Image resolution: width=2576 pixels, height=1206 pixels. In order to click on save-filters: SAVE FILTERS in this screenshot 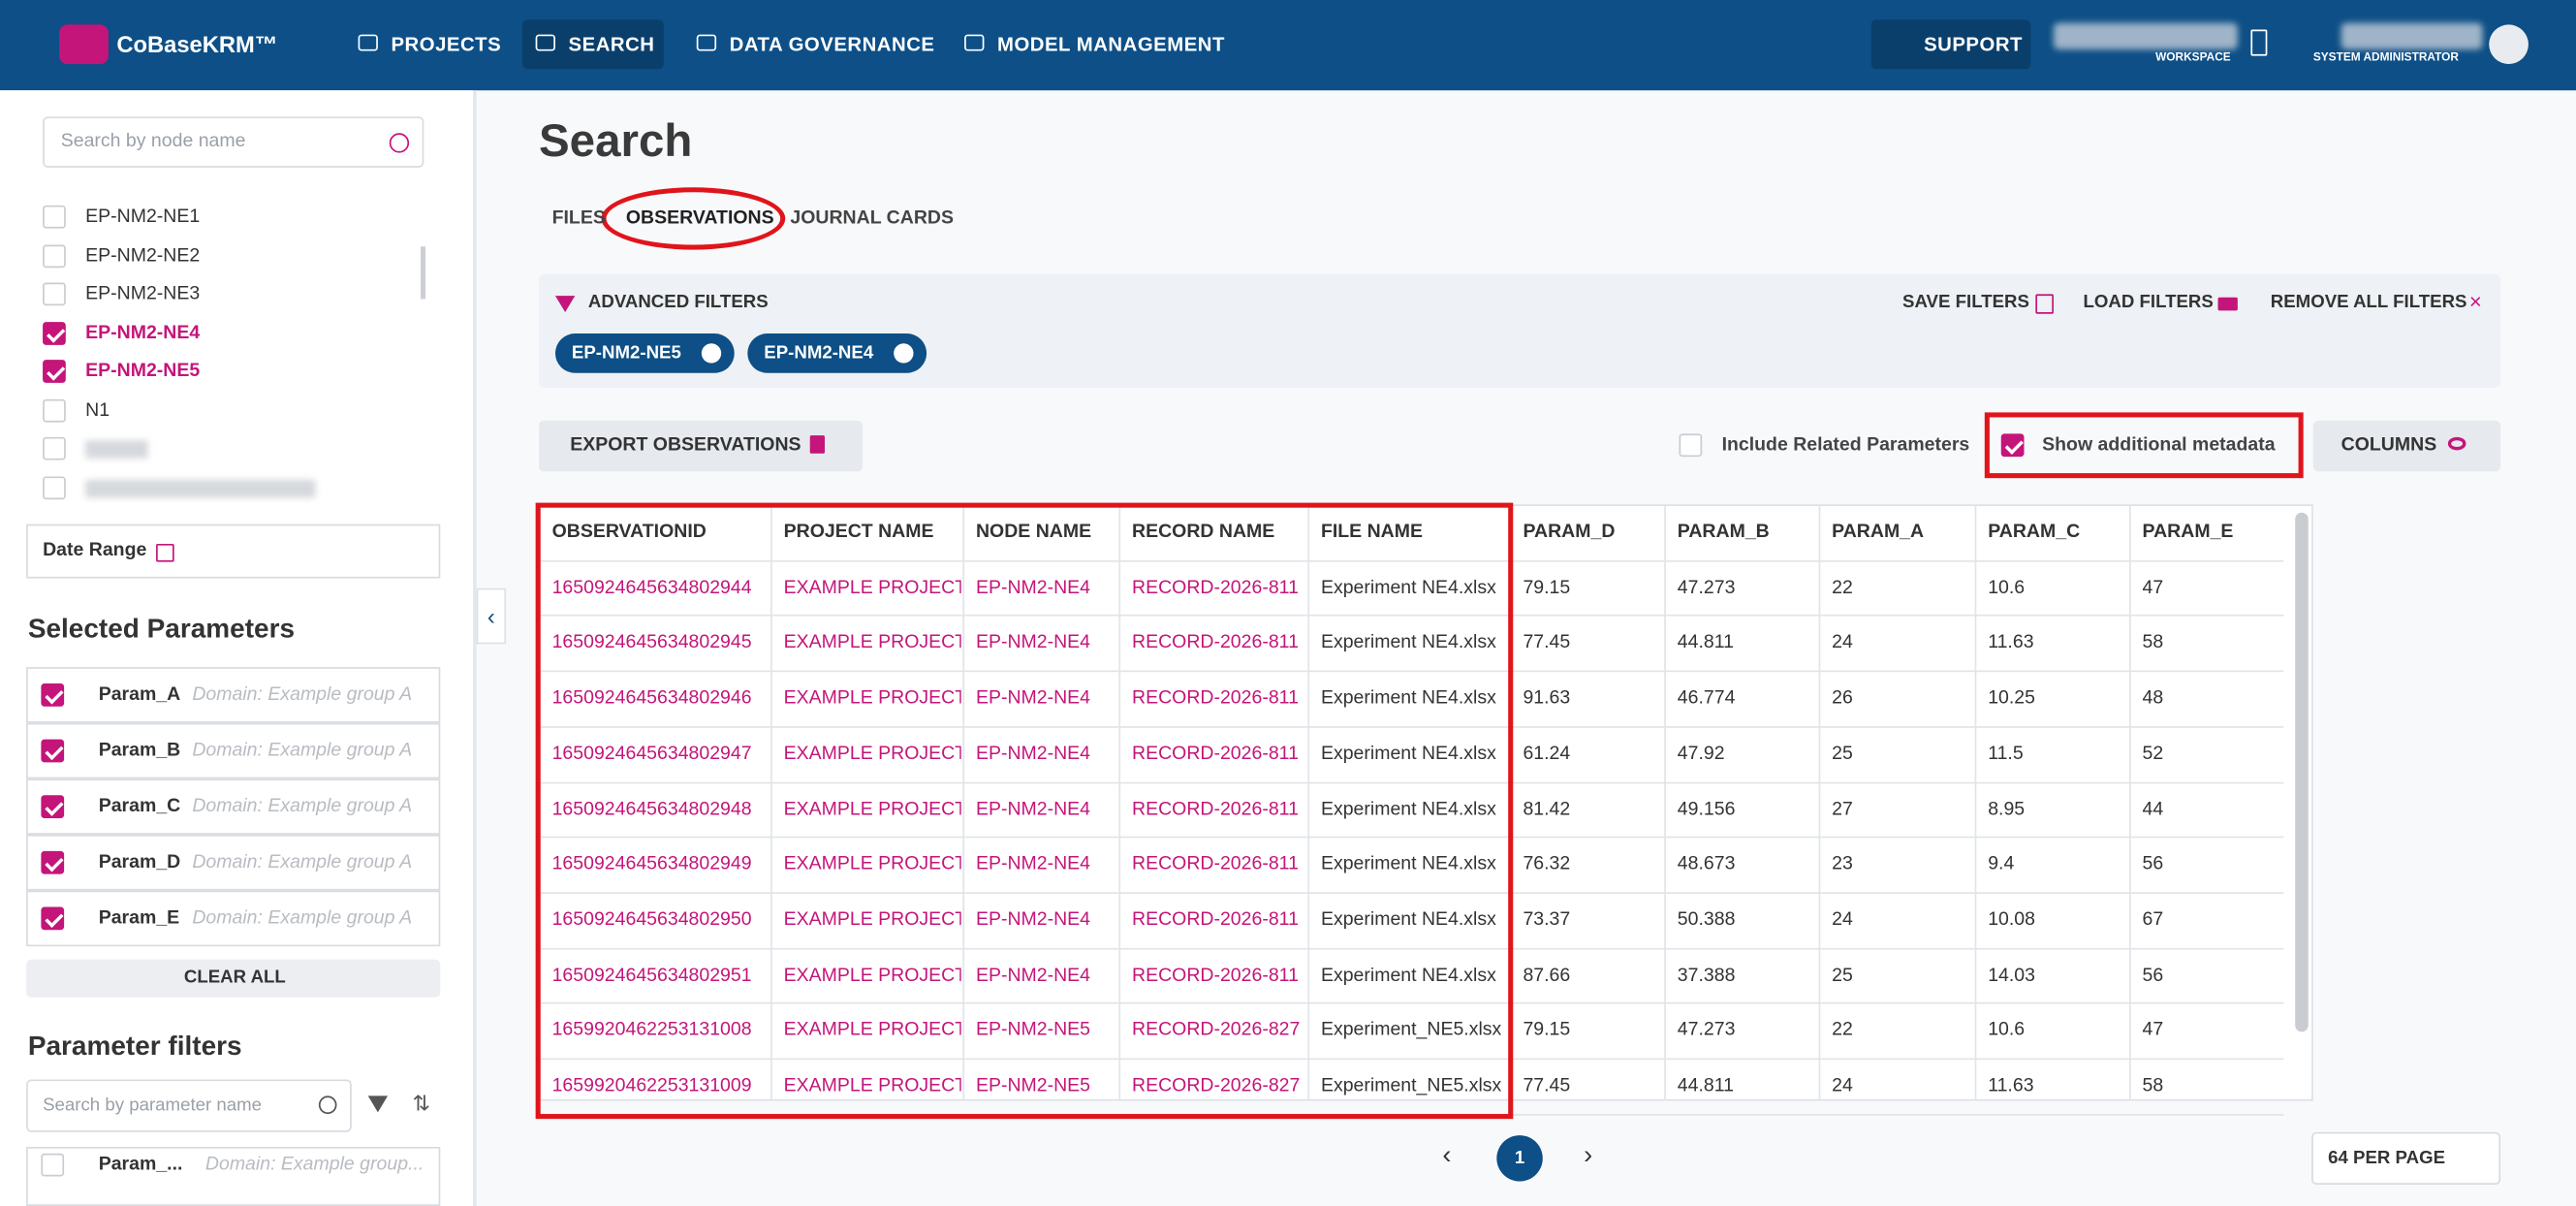, I will do `click(1965, 302)`.